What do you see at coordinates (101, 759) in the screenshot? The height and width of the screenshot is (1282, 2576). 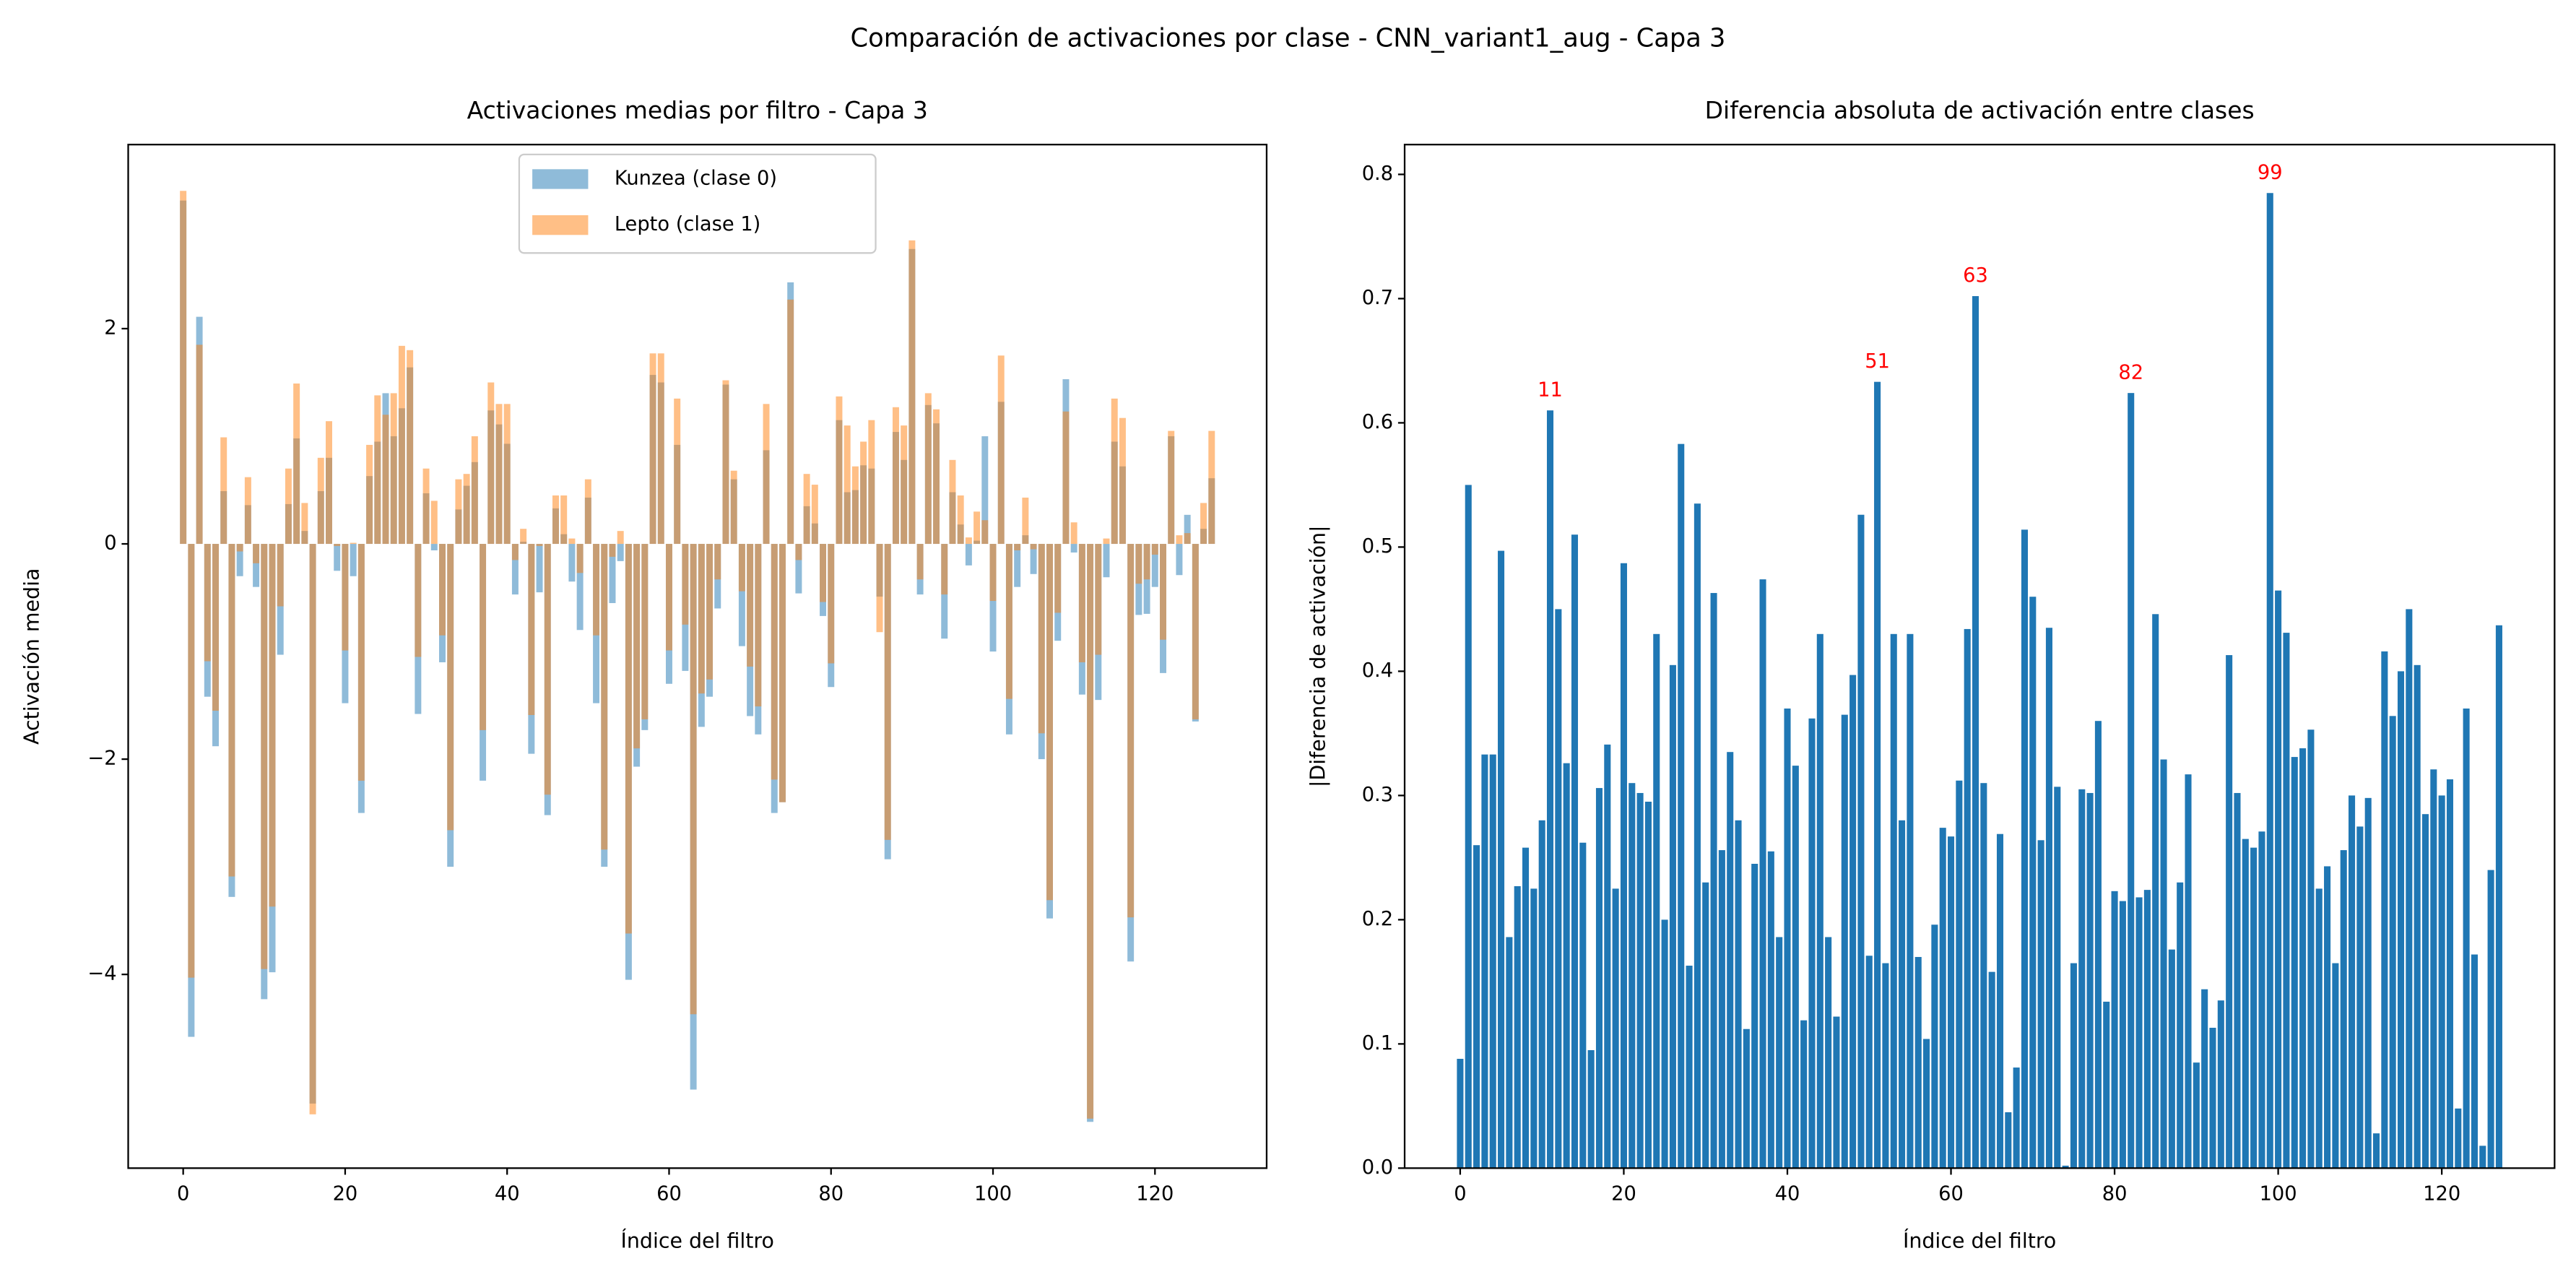 I see `y-tick-label: −2` at bounding box center [101, 759].